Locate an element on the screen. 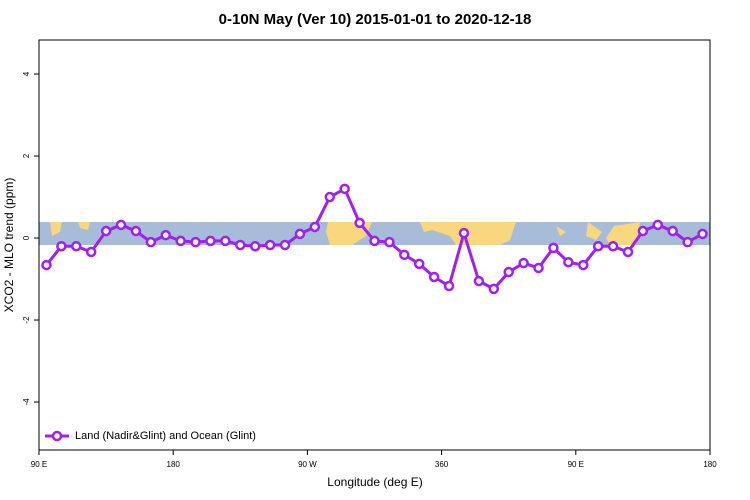 The image size is (750, 500). land is located at coordinates (345, 233).